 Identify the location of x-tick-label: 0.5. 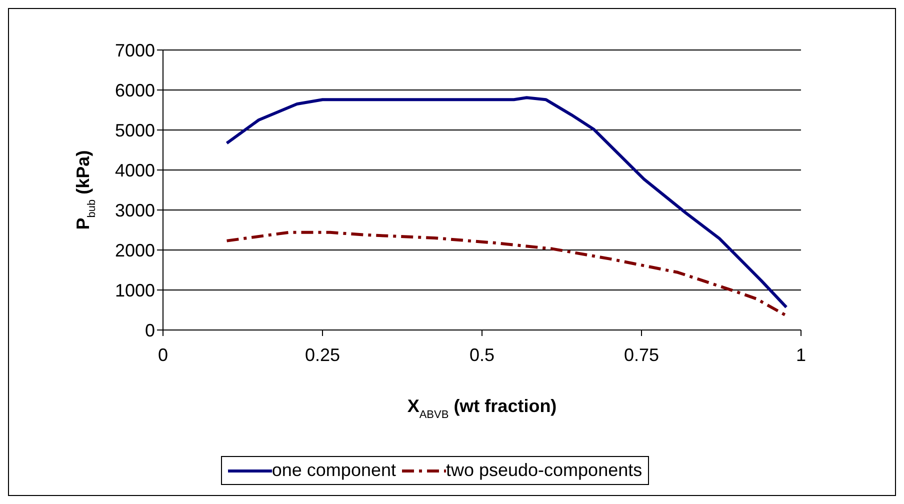
(482, 354).